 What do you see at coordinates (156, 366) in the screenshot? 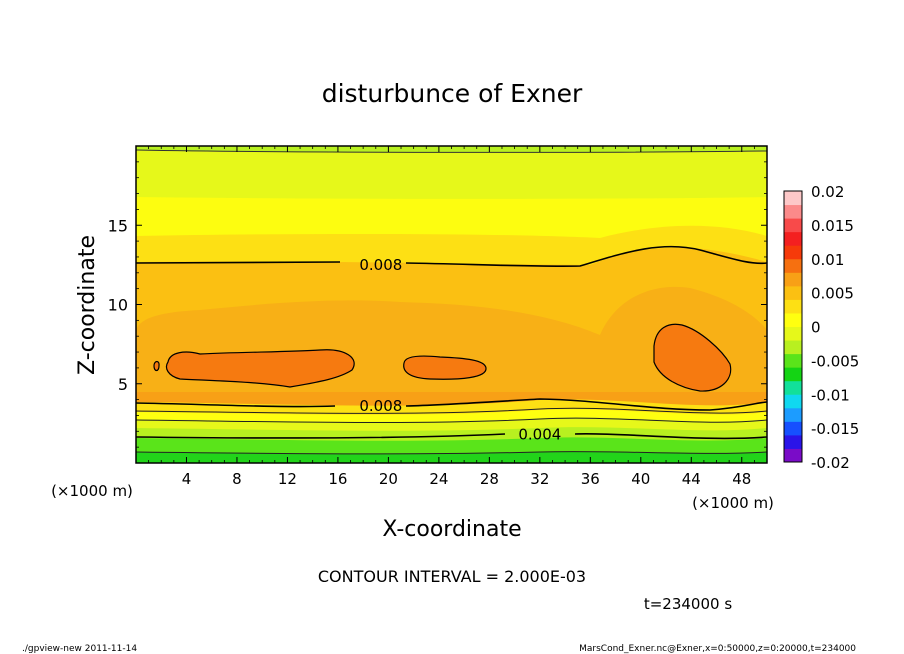
I see `blob-dot` at bounding box center [156, 366].